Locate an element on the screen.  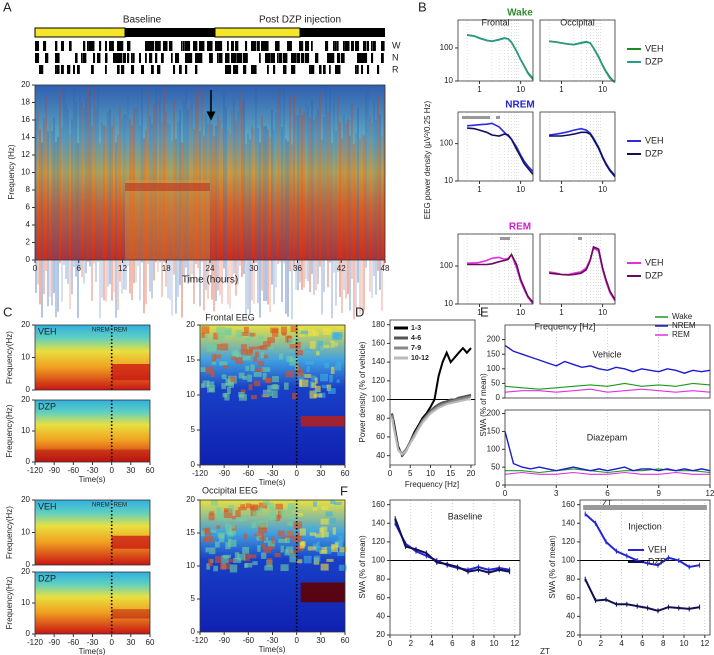
heatmap-rem is located at coordinates (130, 542).